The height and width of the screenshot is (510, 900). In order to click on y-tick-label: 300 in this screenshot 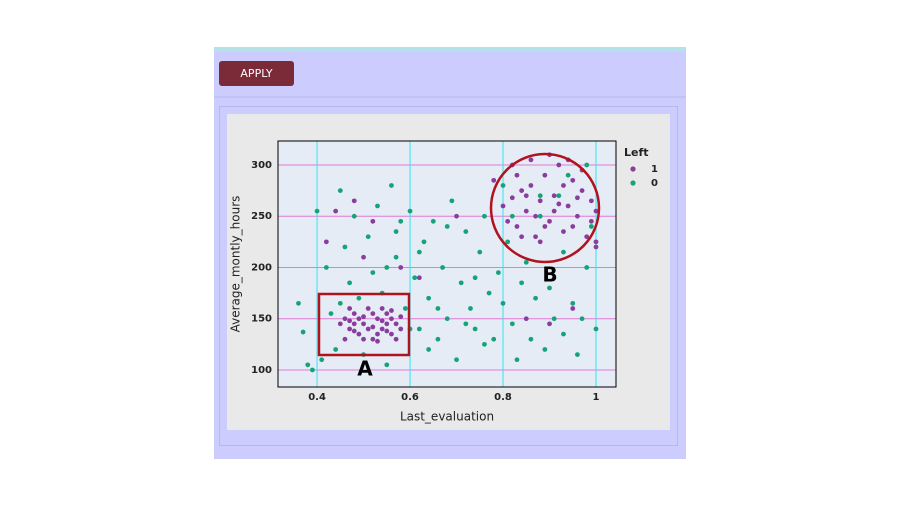, I will do `click(261, 165)`.